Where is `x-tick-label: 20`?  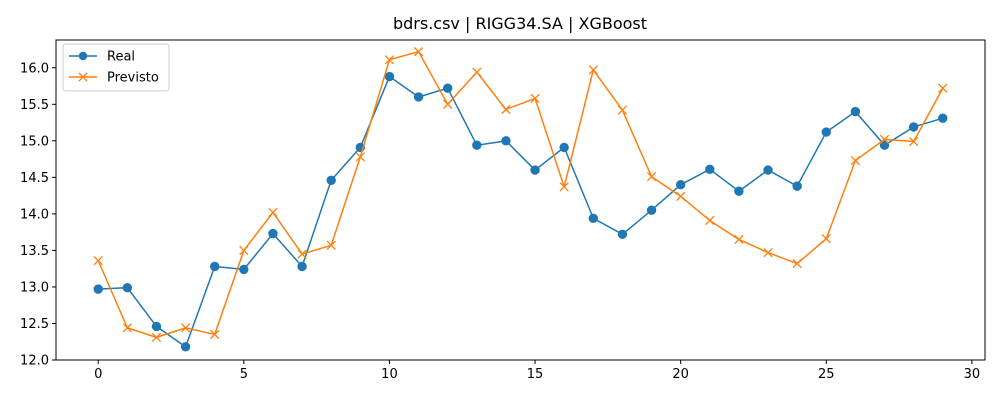 x-tick-label: 20 is located at coordinates (680, 374).